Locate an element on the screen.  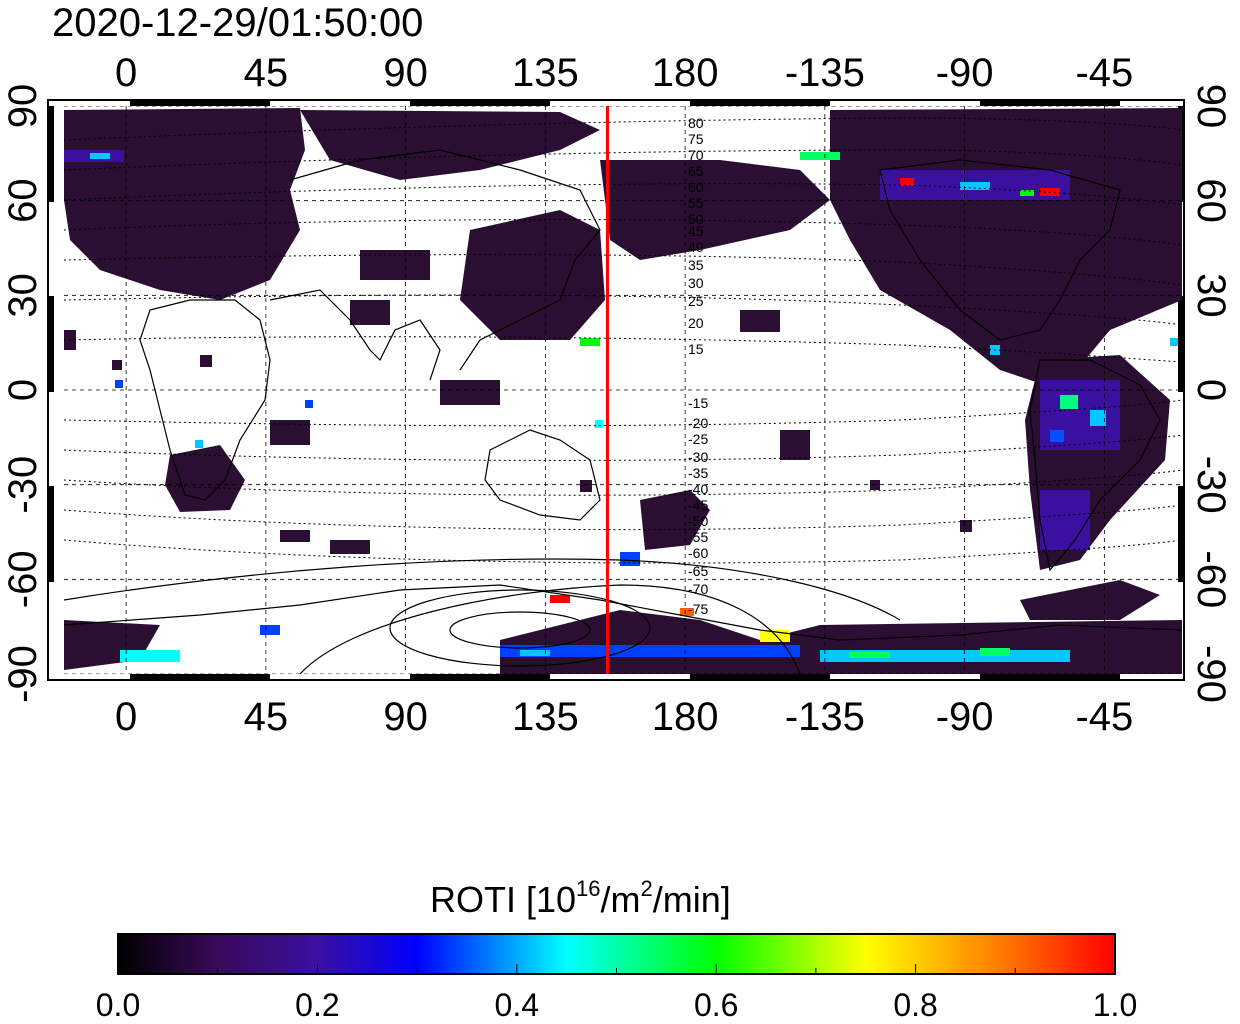
colorbar-tick-label: 0.0 is located at coordinates (118, 1005).